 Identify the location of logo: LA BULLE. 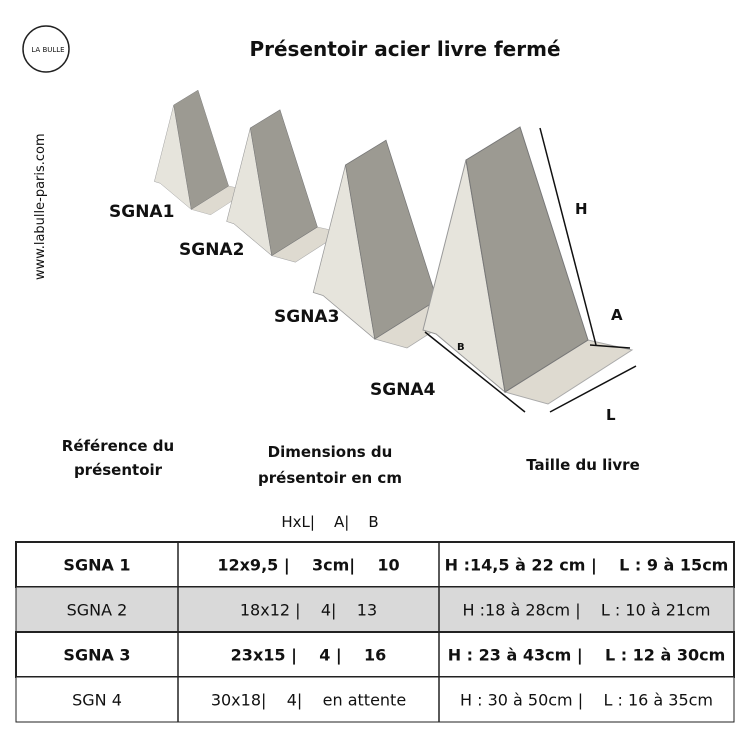
(46, 49).